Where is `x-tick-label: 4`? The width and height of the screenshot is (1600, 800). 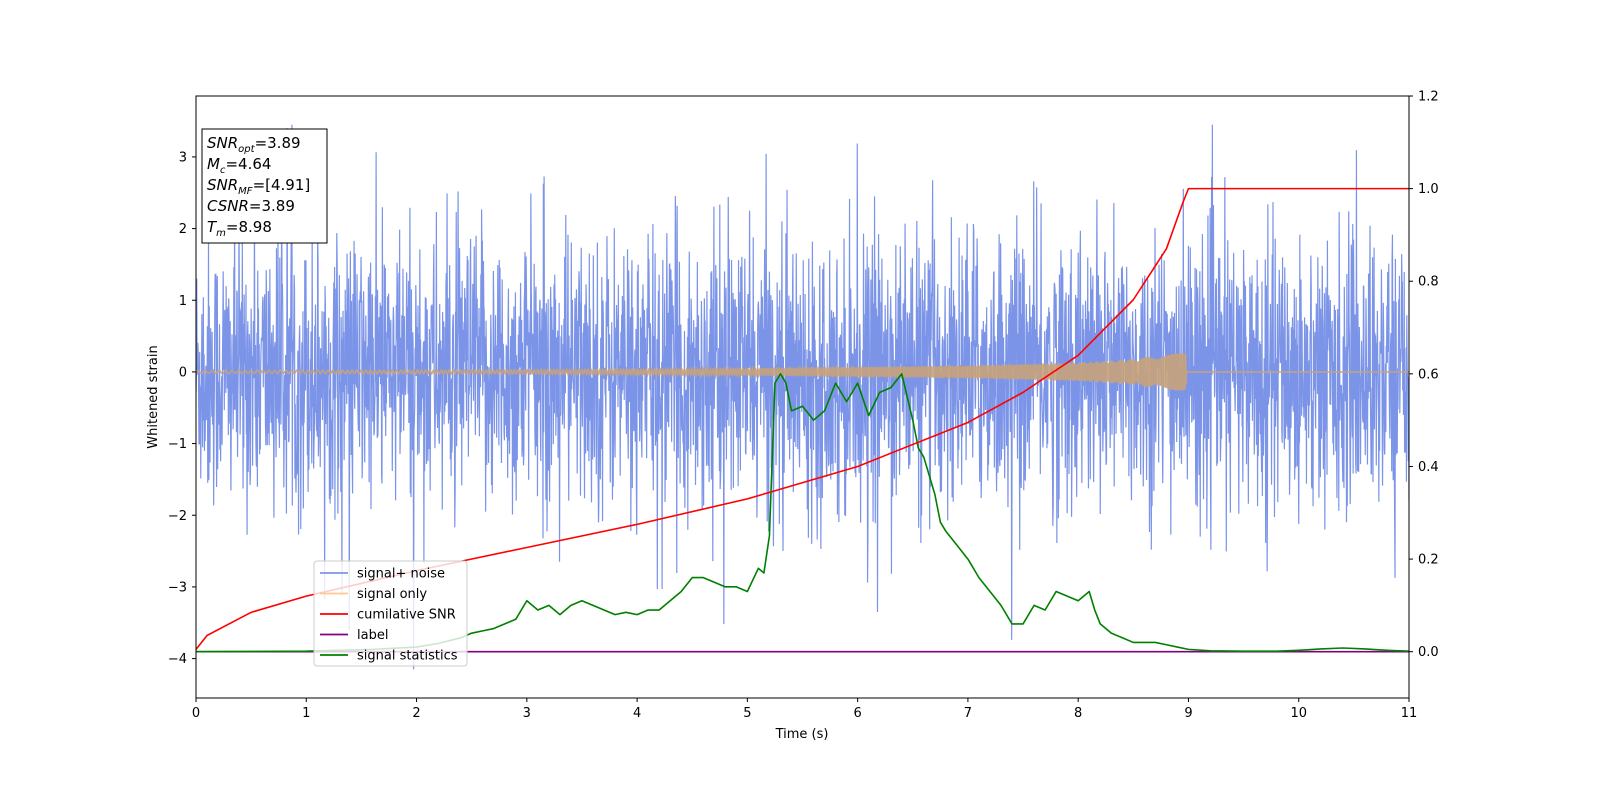
x-tick-label: 4 is located at coordinates (637, 713).